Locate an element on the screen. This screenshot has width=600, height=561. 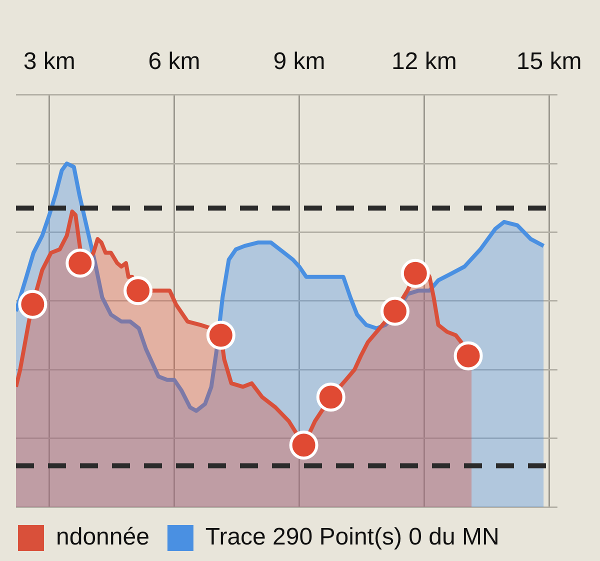
legend-label: ndonnée is located at coordinates (103, 537).